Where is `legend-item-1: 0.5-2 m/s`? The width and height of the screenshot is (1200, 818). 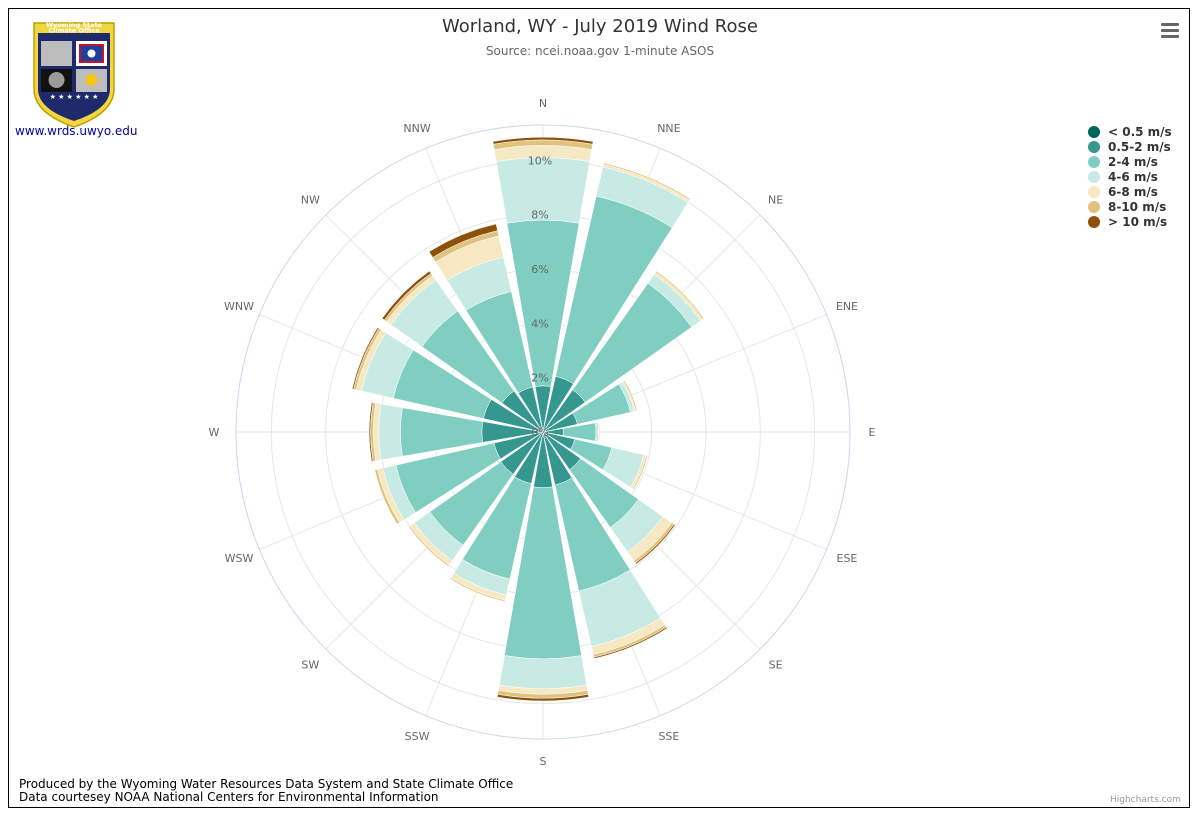
legend-item-1: 0.5-2 m/s is located at coordinates (1130, 146).